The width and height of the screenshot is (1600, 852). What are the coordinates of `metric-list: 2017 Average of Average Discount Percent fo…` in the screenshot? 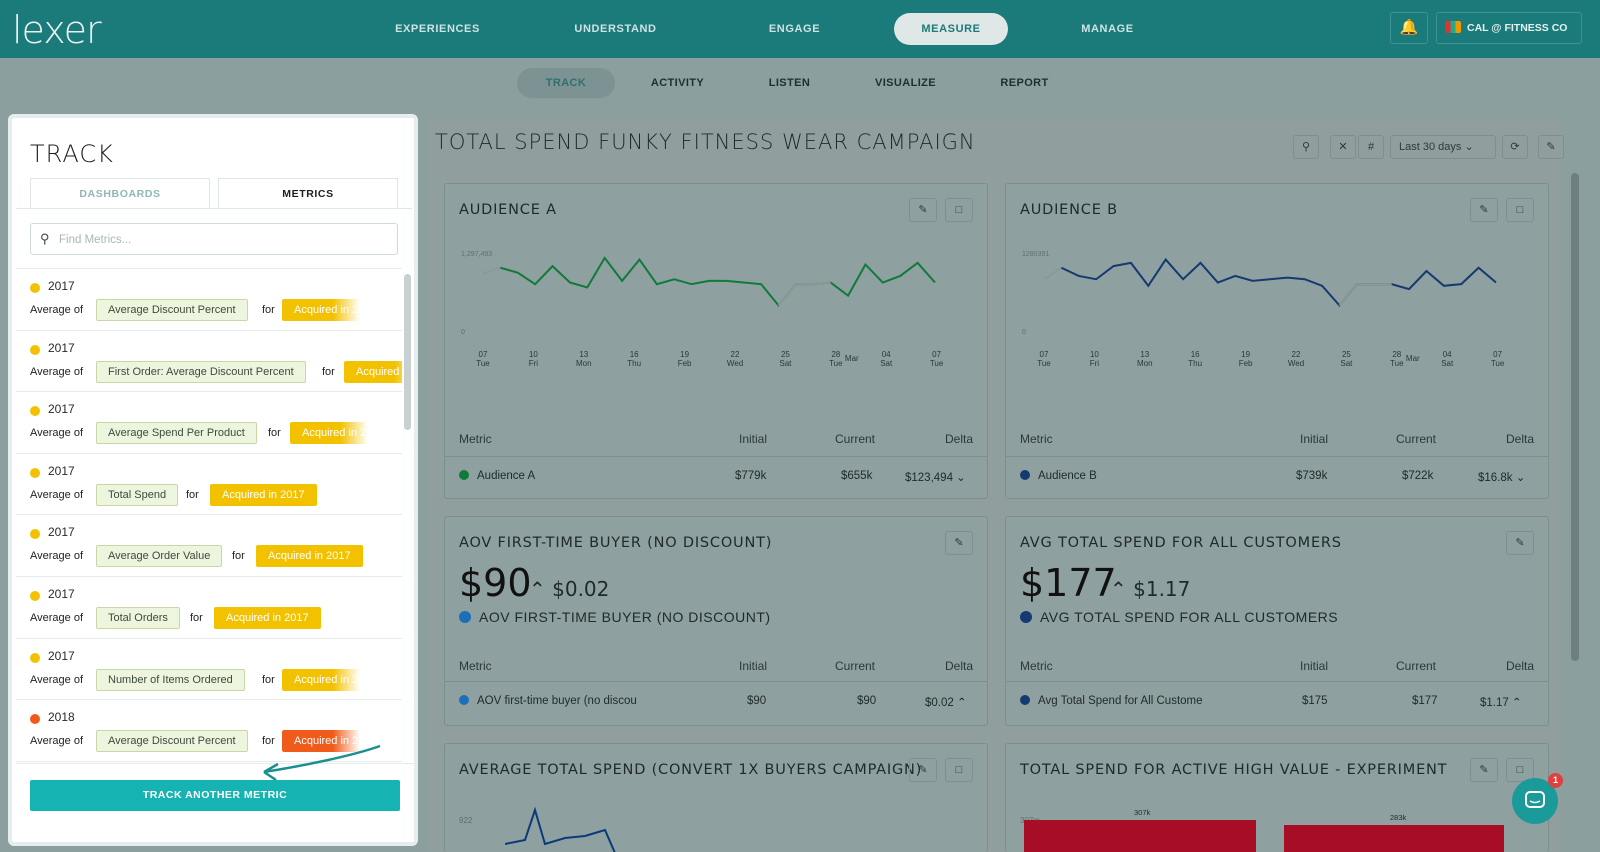 It's located at (209, 515).